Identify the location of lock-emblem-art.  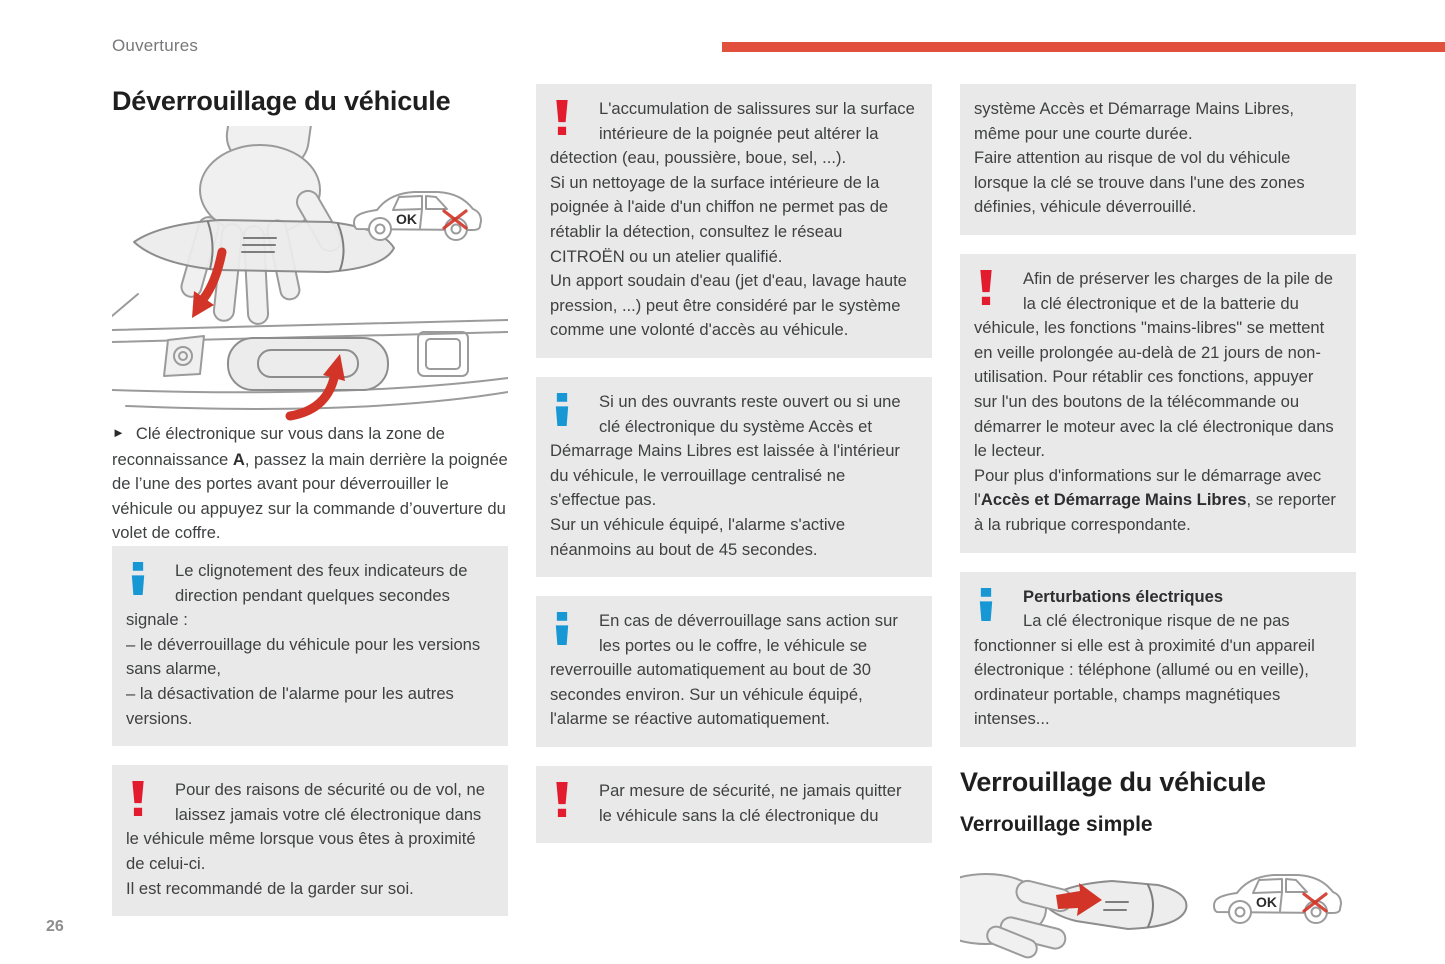
(184, 356).